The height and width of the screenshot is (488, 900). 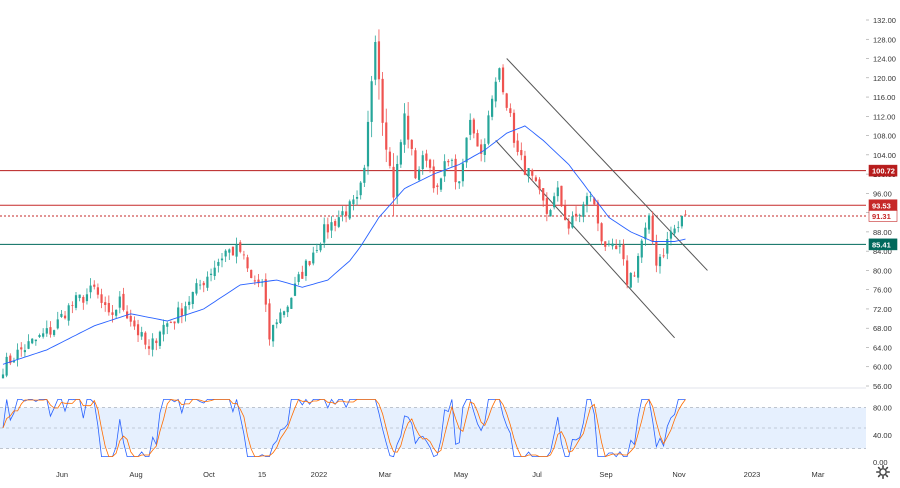 I want to click on x-tick-label: Sep, so click(x=605, y=474).